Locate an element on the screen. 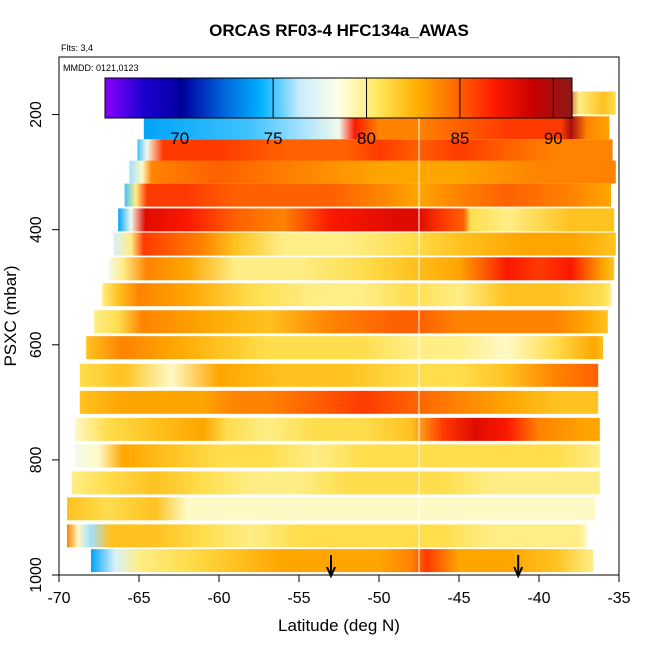 This screenshot has height=650, width=650. colorbar-tick-label: 70 is located at coordinates (179, 138).